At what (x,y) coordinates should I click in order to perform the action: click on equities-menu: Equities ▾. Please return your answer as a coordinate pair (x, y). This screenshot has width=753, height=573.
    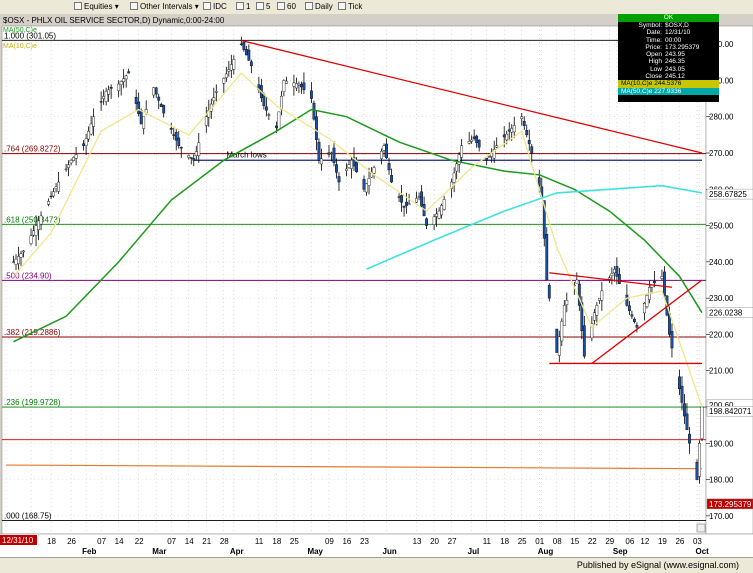
    Looking at the image, I should click on (96, 6).